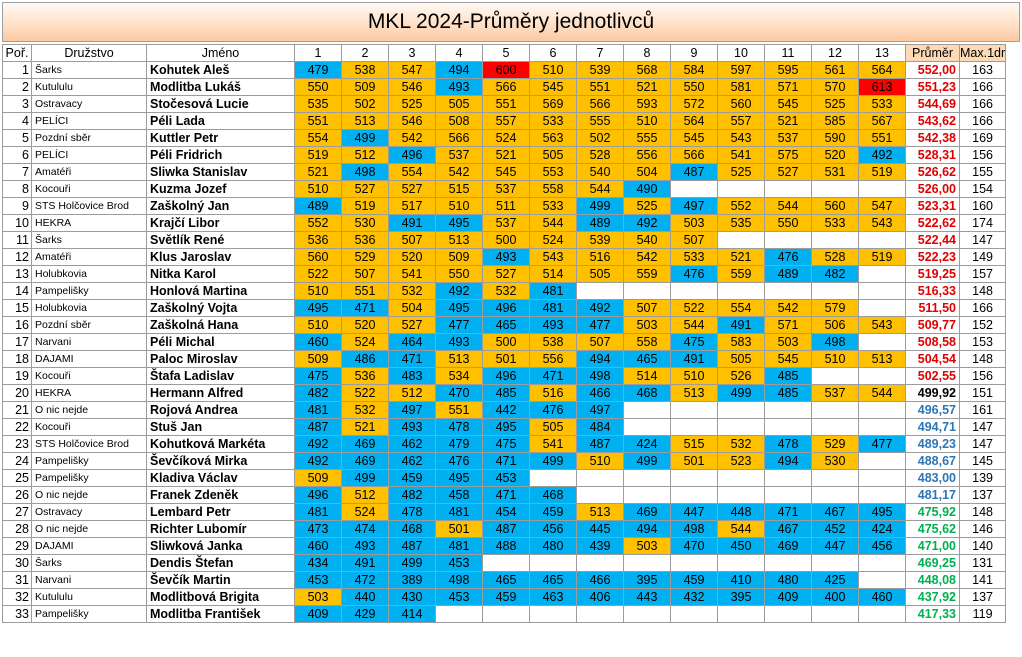 This screenshot has width=1022, height=657. What do you see at coordinates (932, 461) in the screenshot?
I see `average-cell: 488,67` at bounding box center [932, 461].